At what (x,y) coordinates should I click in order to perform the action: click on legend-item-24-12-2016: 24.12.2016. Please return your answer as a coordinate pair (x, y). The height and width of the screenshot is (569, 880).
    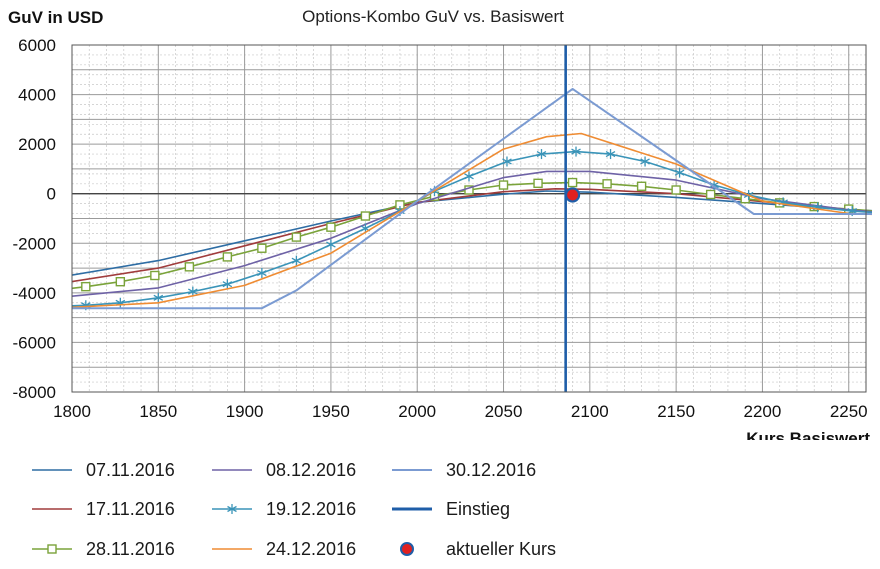
    Looking at the image, I should click on (284, 549).